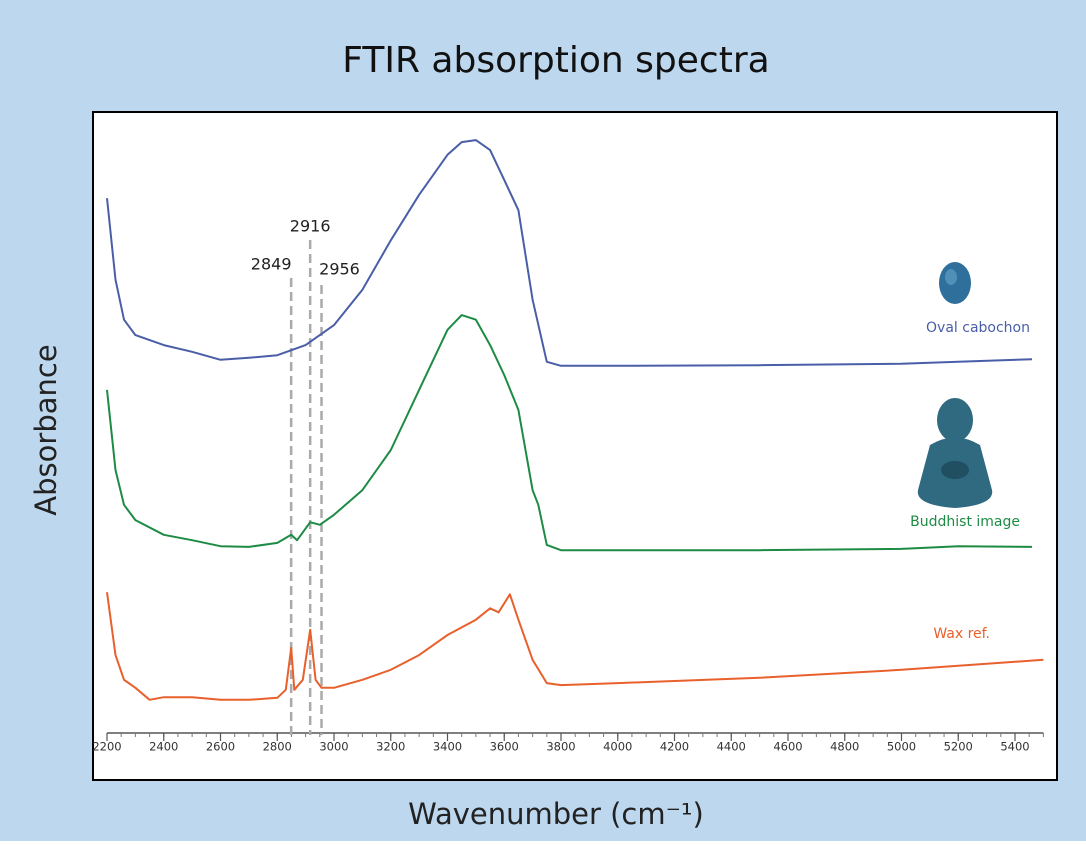  What do you see at coordinates (617, 747) in the screenshot?
I see `x-tick-label: 4000` at bounding box center [617, 747].